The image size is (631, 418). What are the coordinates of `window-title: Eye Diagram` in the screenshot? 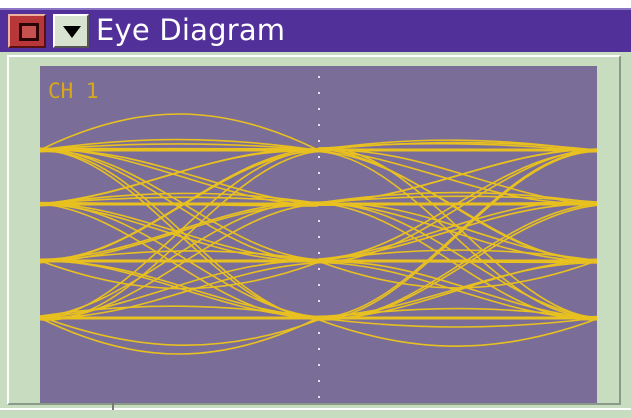 It's located at (191, 30).